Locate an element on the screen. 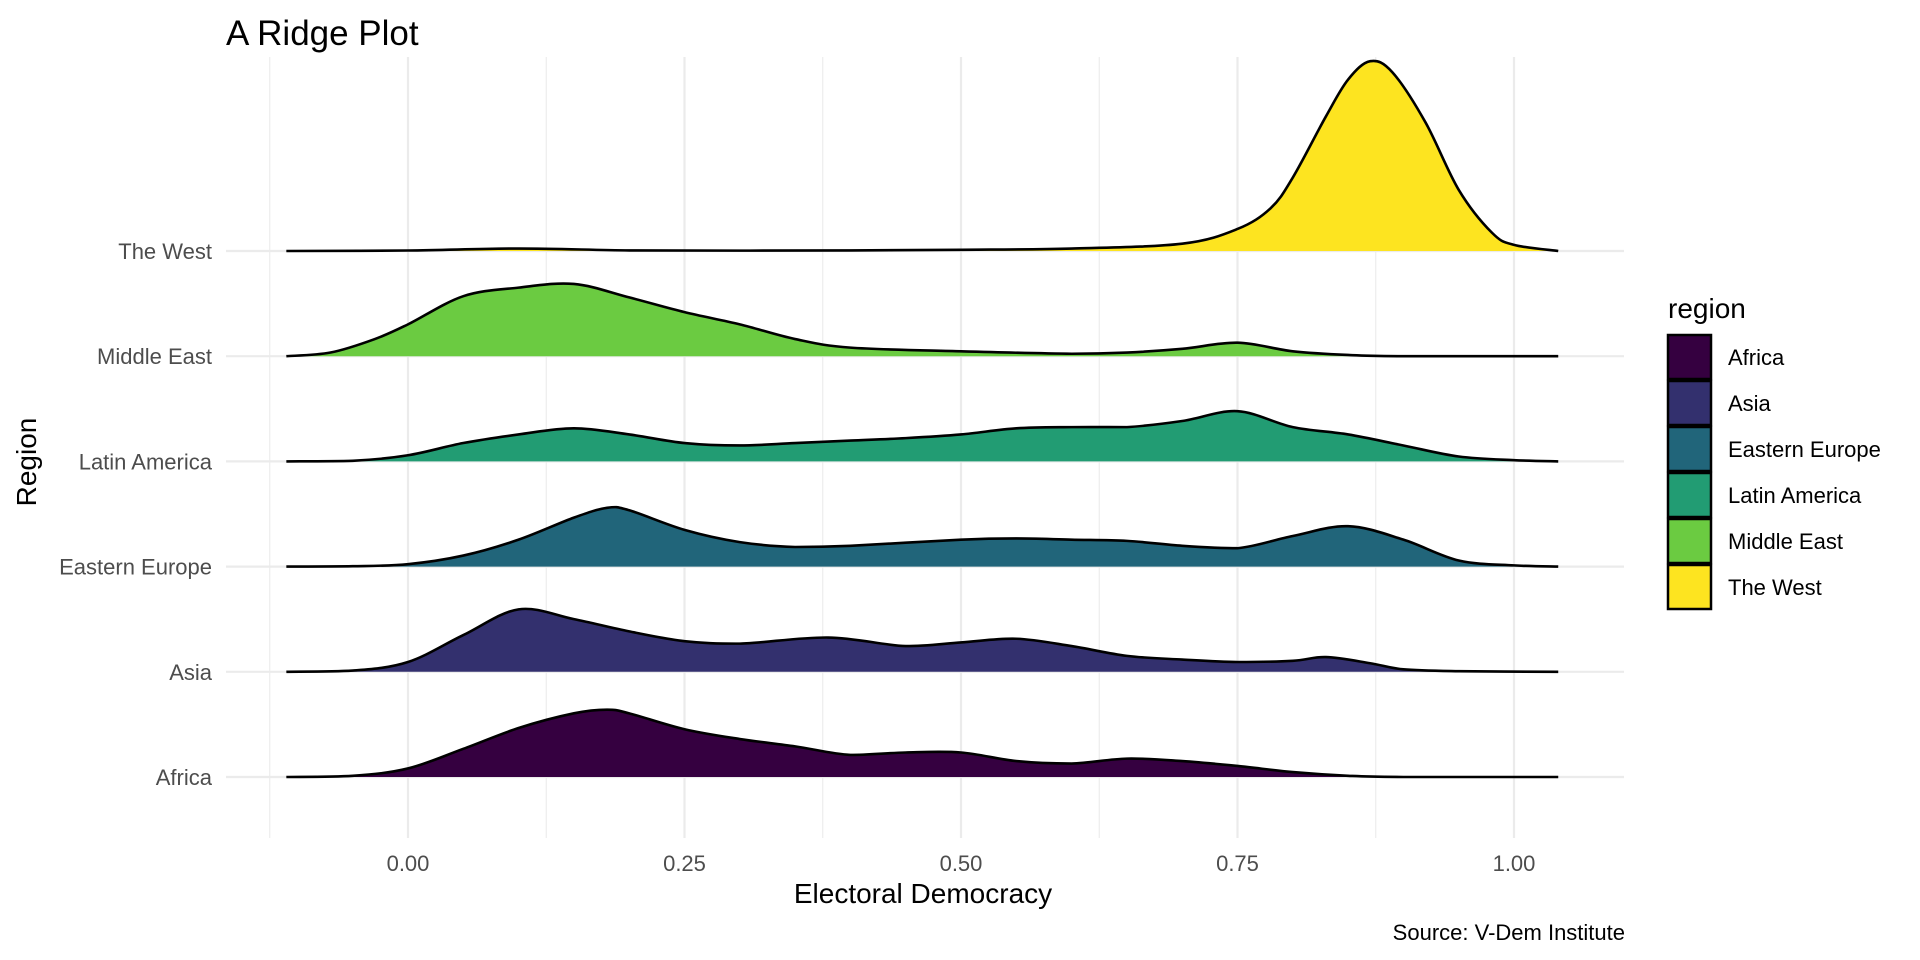 This screenshot has width=1920, height=960. ridge-the-west is located at coordinates (922, 156).